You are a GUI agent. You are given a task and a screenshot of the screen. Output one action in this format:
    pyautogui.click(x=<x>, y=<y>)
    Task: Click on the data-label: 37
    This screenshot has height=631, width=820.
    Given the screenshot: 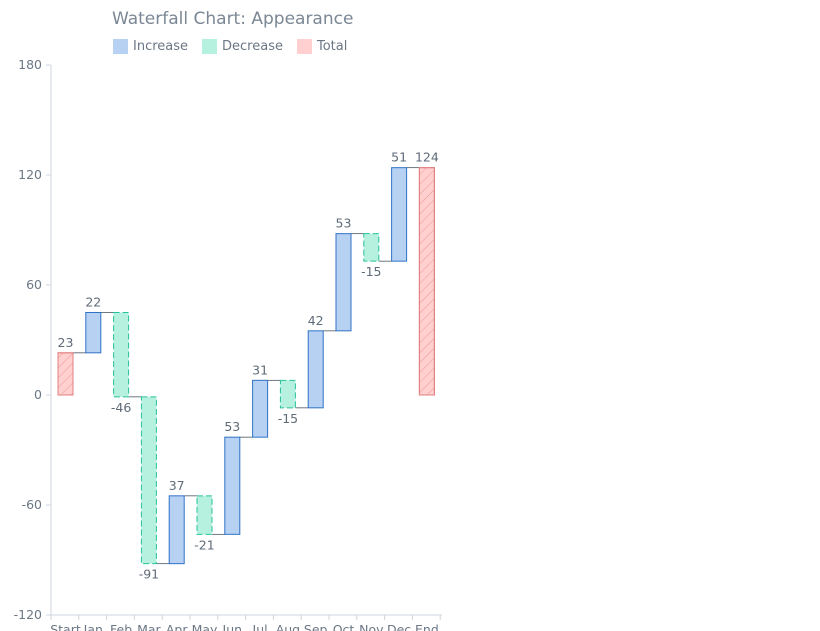 What is the action you would take?
    pyautogui.click(x=177, y=485)
    